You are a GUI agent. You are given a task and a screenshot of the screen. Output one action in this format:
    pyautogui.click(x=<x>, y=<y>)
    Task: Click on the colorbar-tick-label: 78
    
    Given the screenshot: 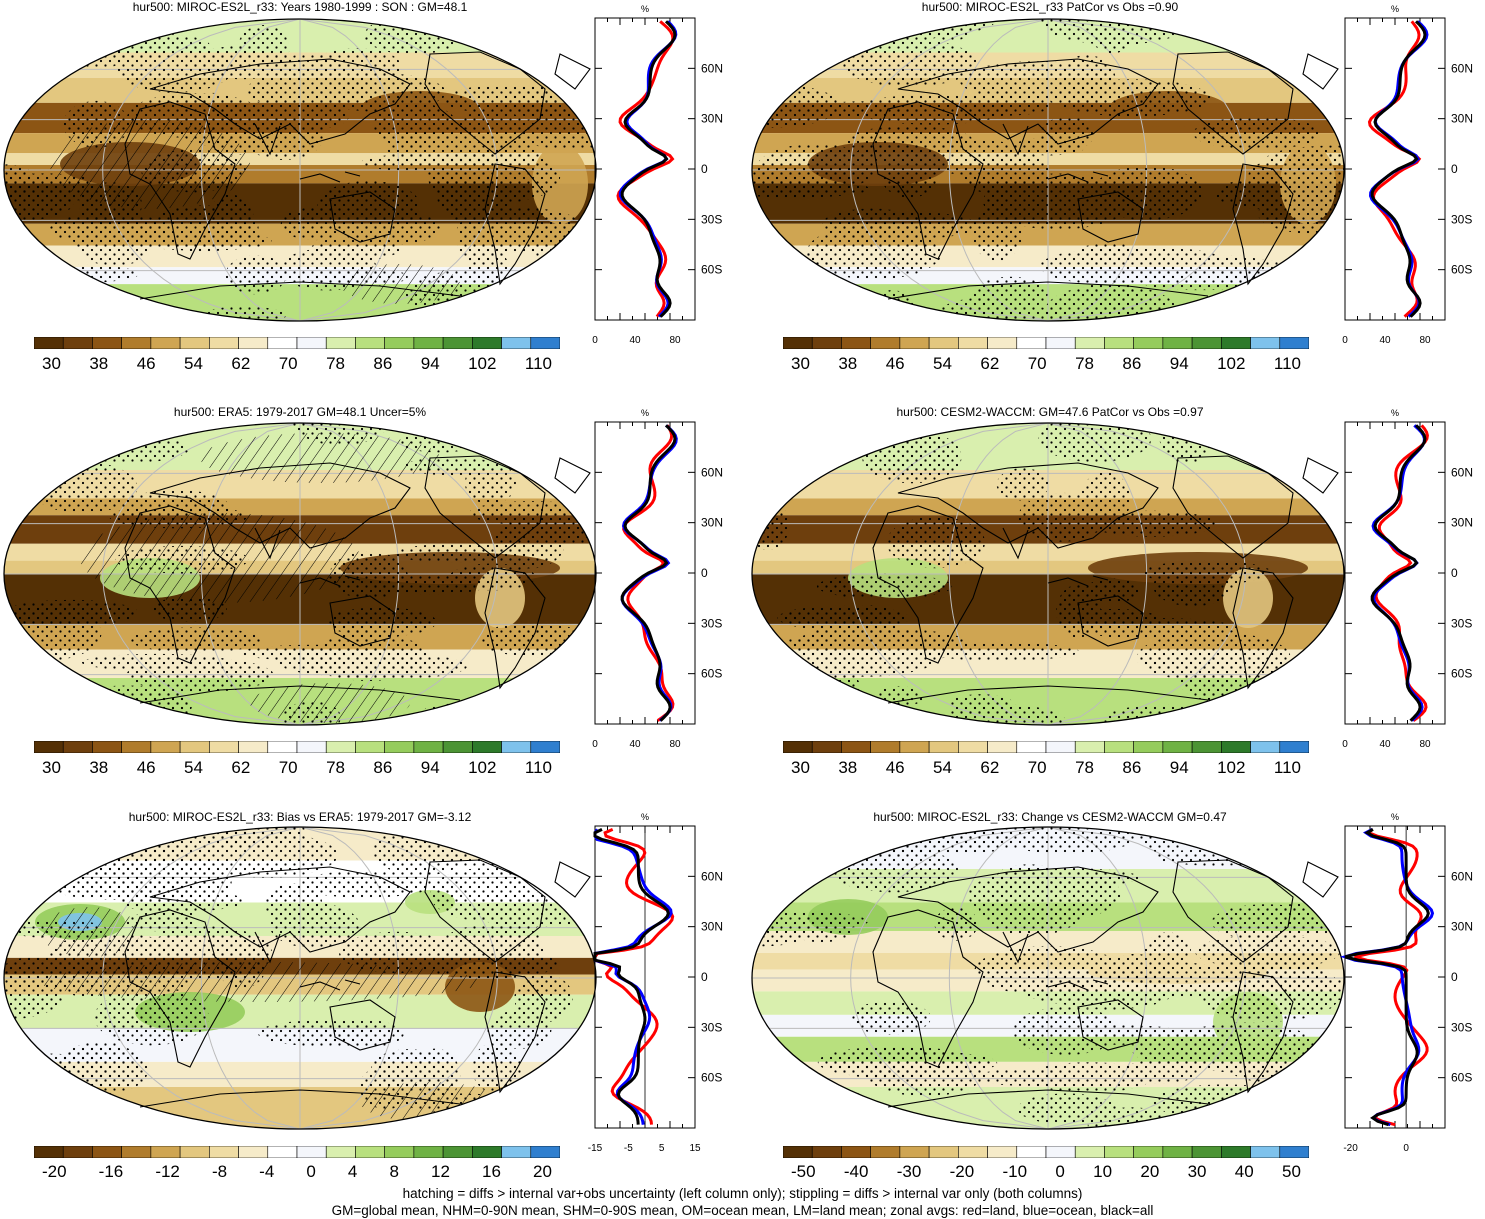 What is the action you would take?
    pyautogui.click(x=1084, y=363)
    